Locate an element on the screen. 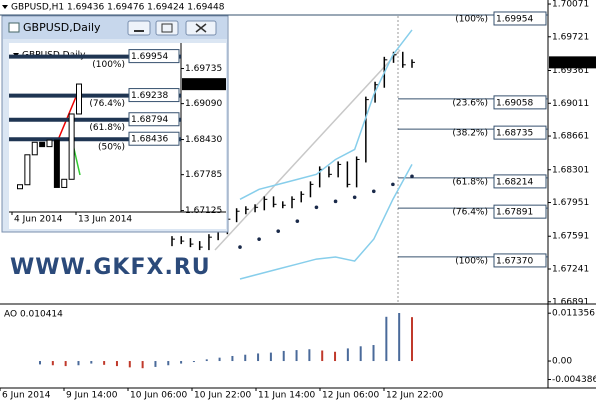  window-title: GBPUSD,Daily is located at coordinates (62, 27).